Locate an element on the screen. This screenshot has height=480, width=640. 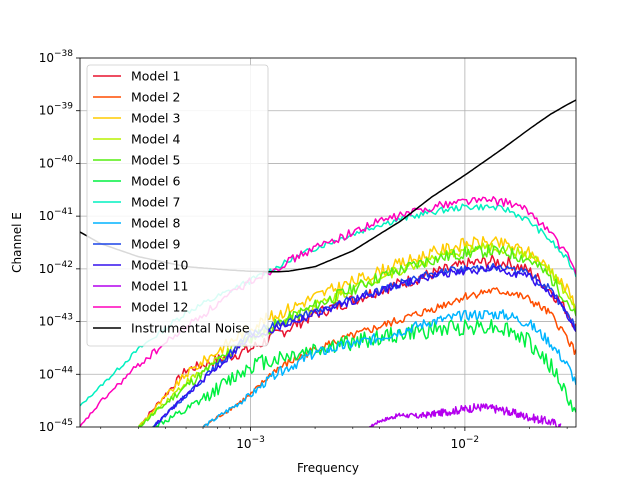
legend-label: Model 7 is located at coordinates (155, 202).